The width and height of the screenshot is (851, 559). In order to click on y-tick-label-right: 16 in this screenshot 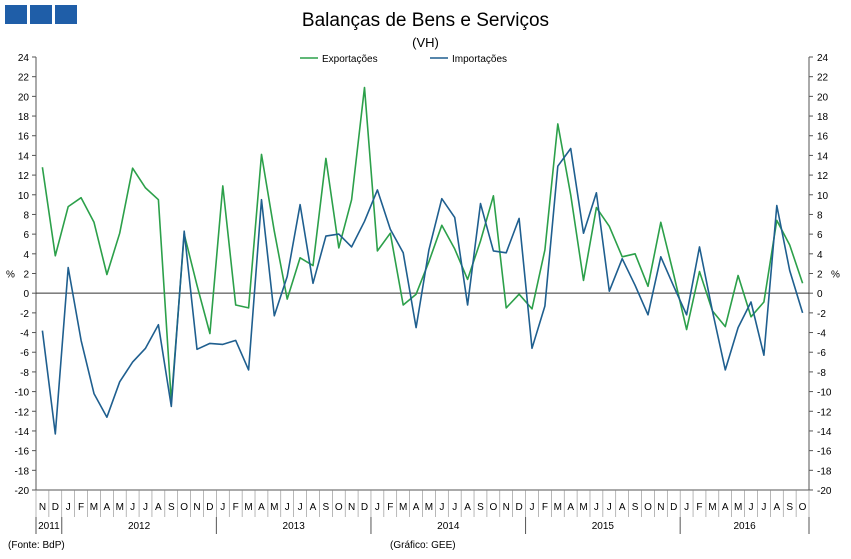, I will do `click(823, 137)`.